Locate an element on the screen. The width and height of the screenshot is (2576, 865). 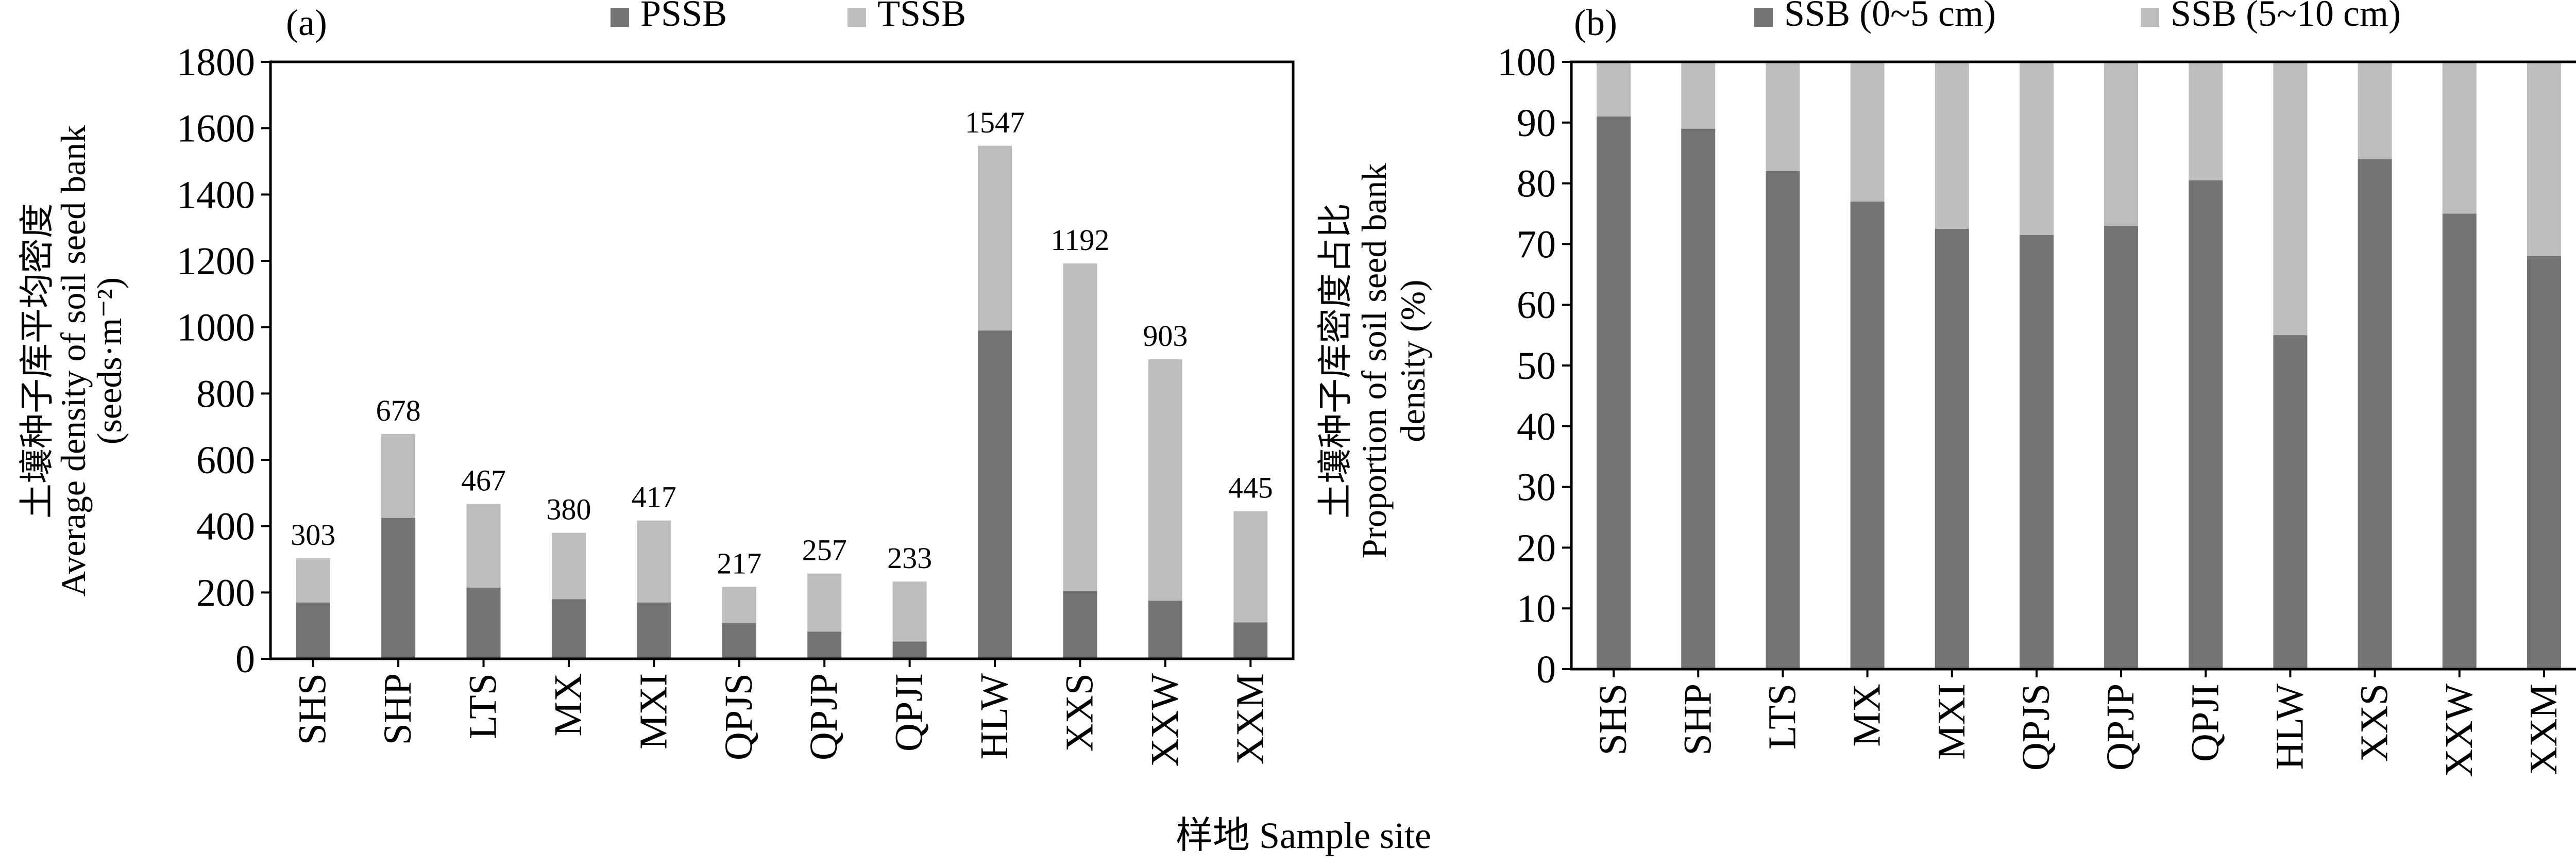
y-tick-label: 10 is located at coordinates (1536, 608).